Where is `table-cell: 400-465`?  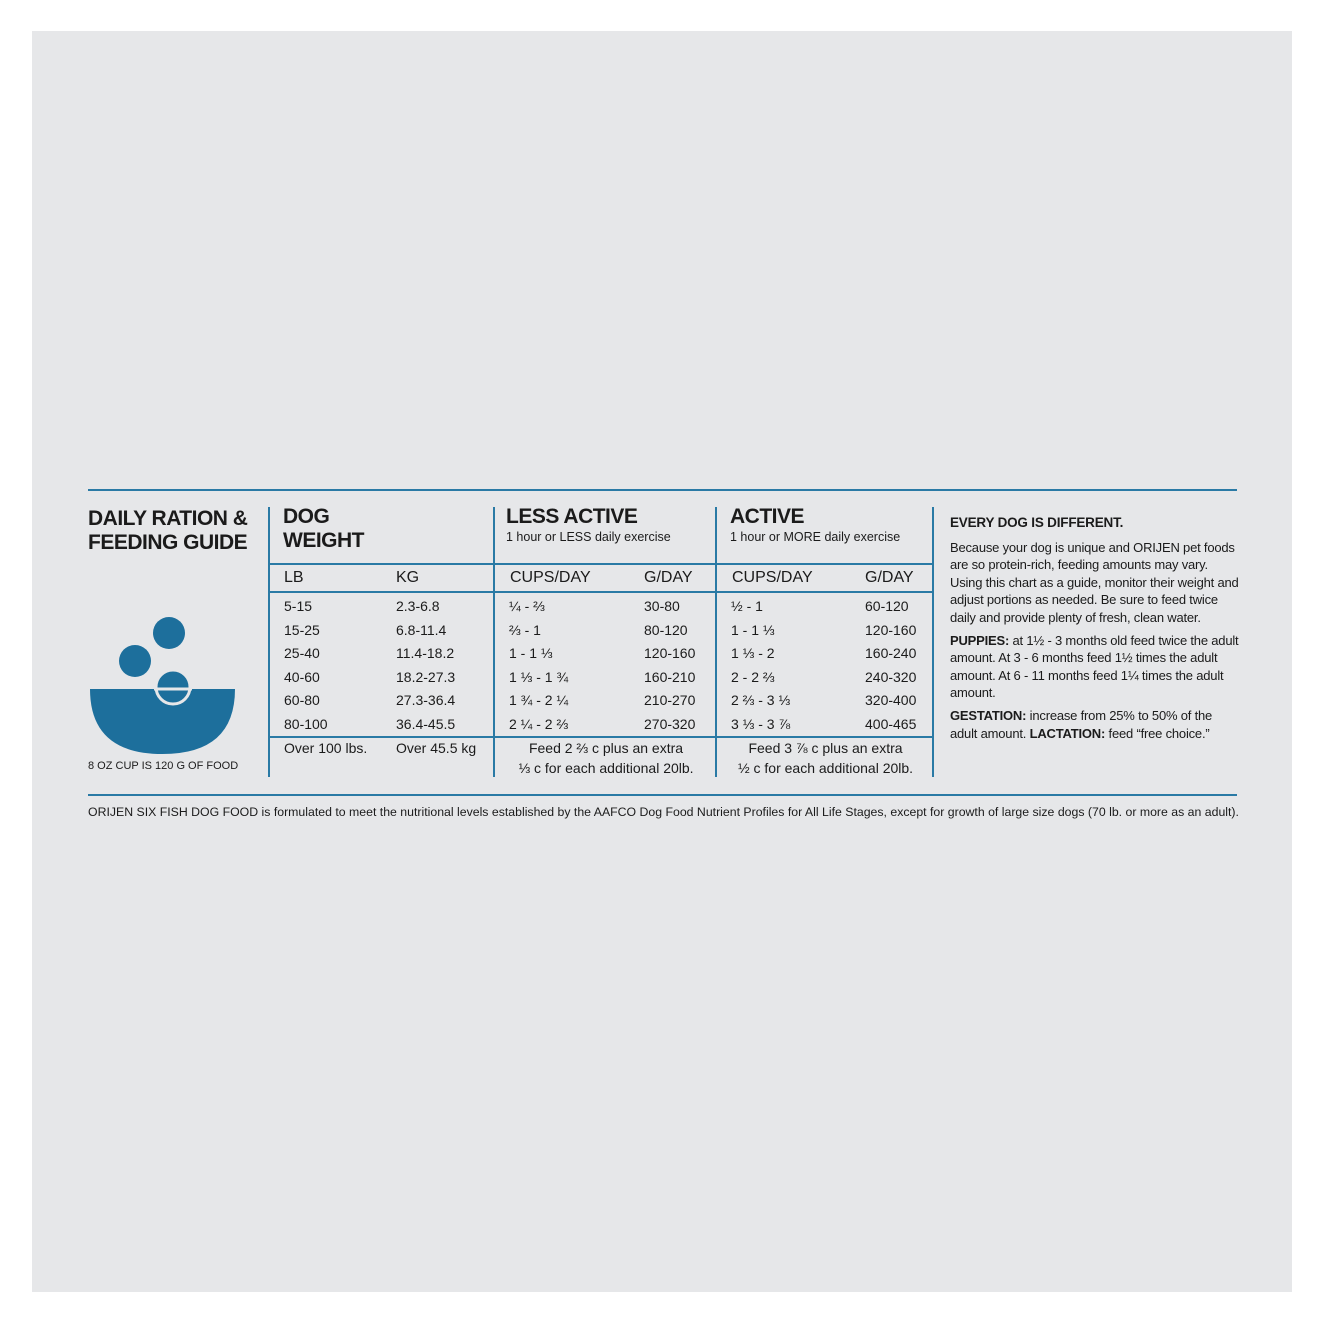 table-cell: 400-465 is located at coordinates (891, 724).